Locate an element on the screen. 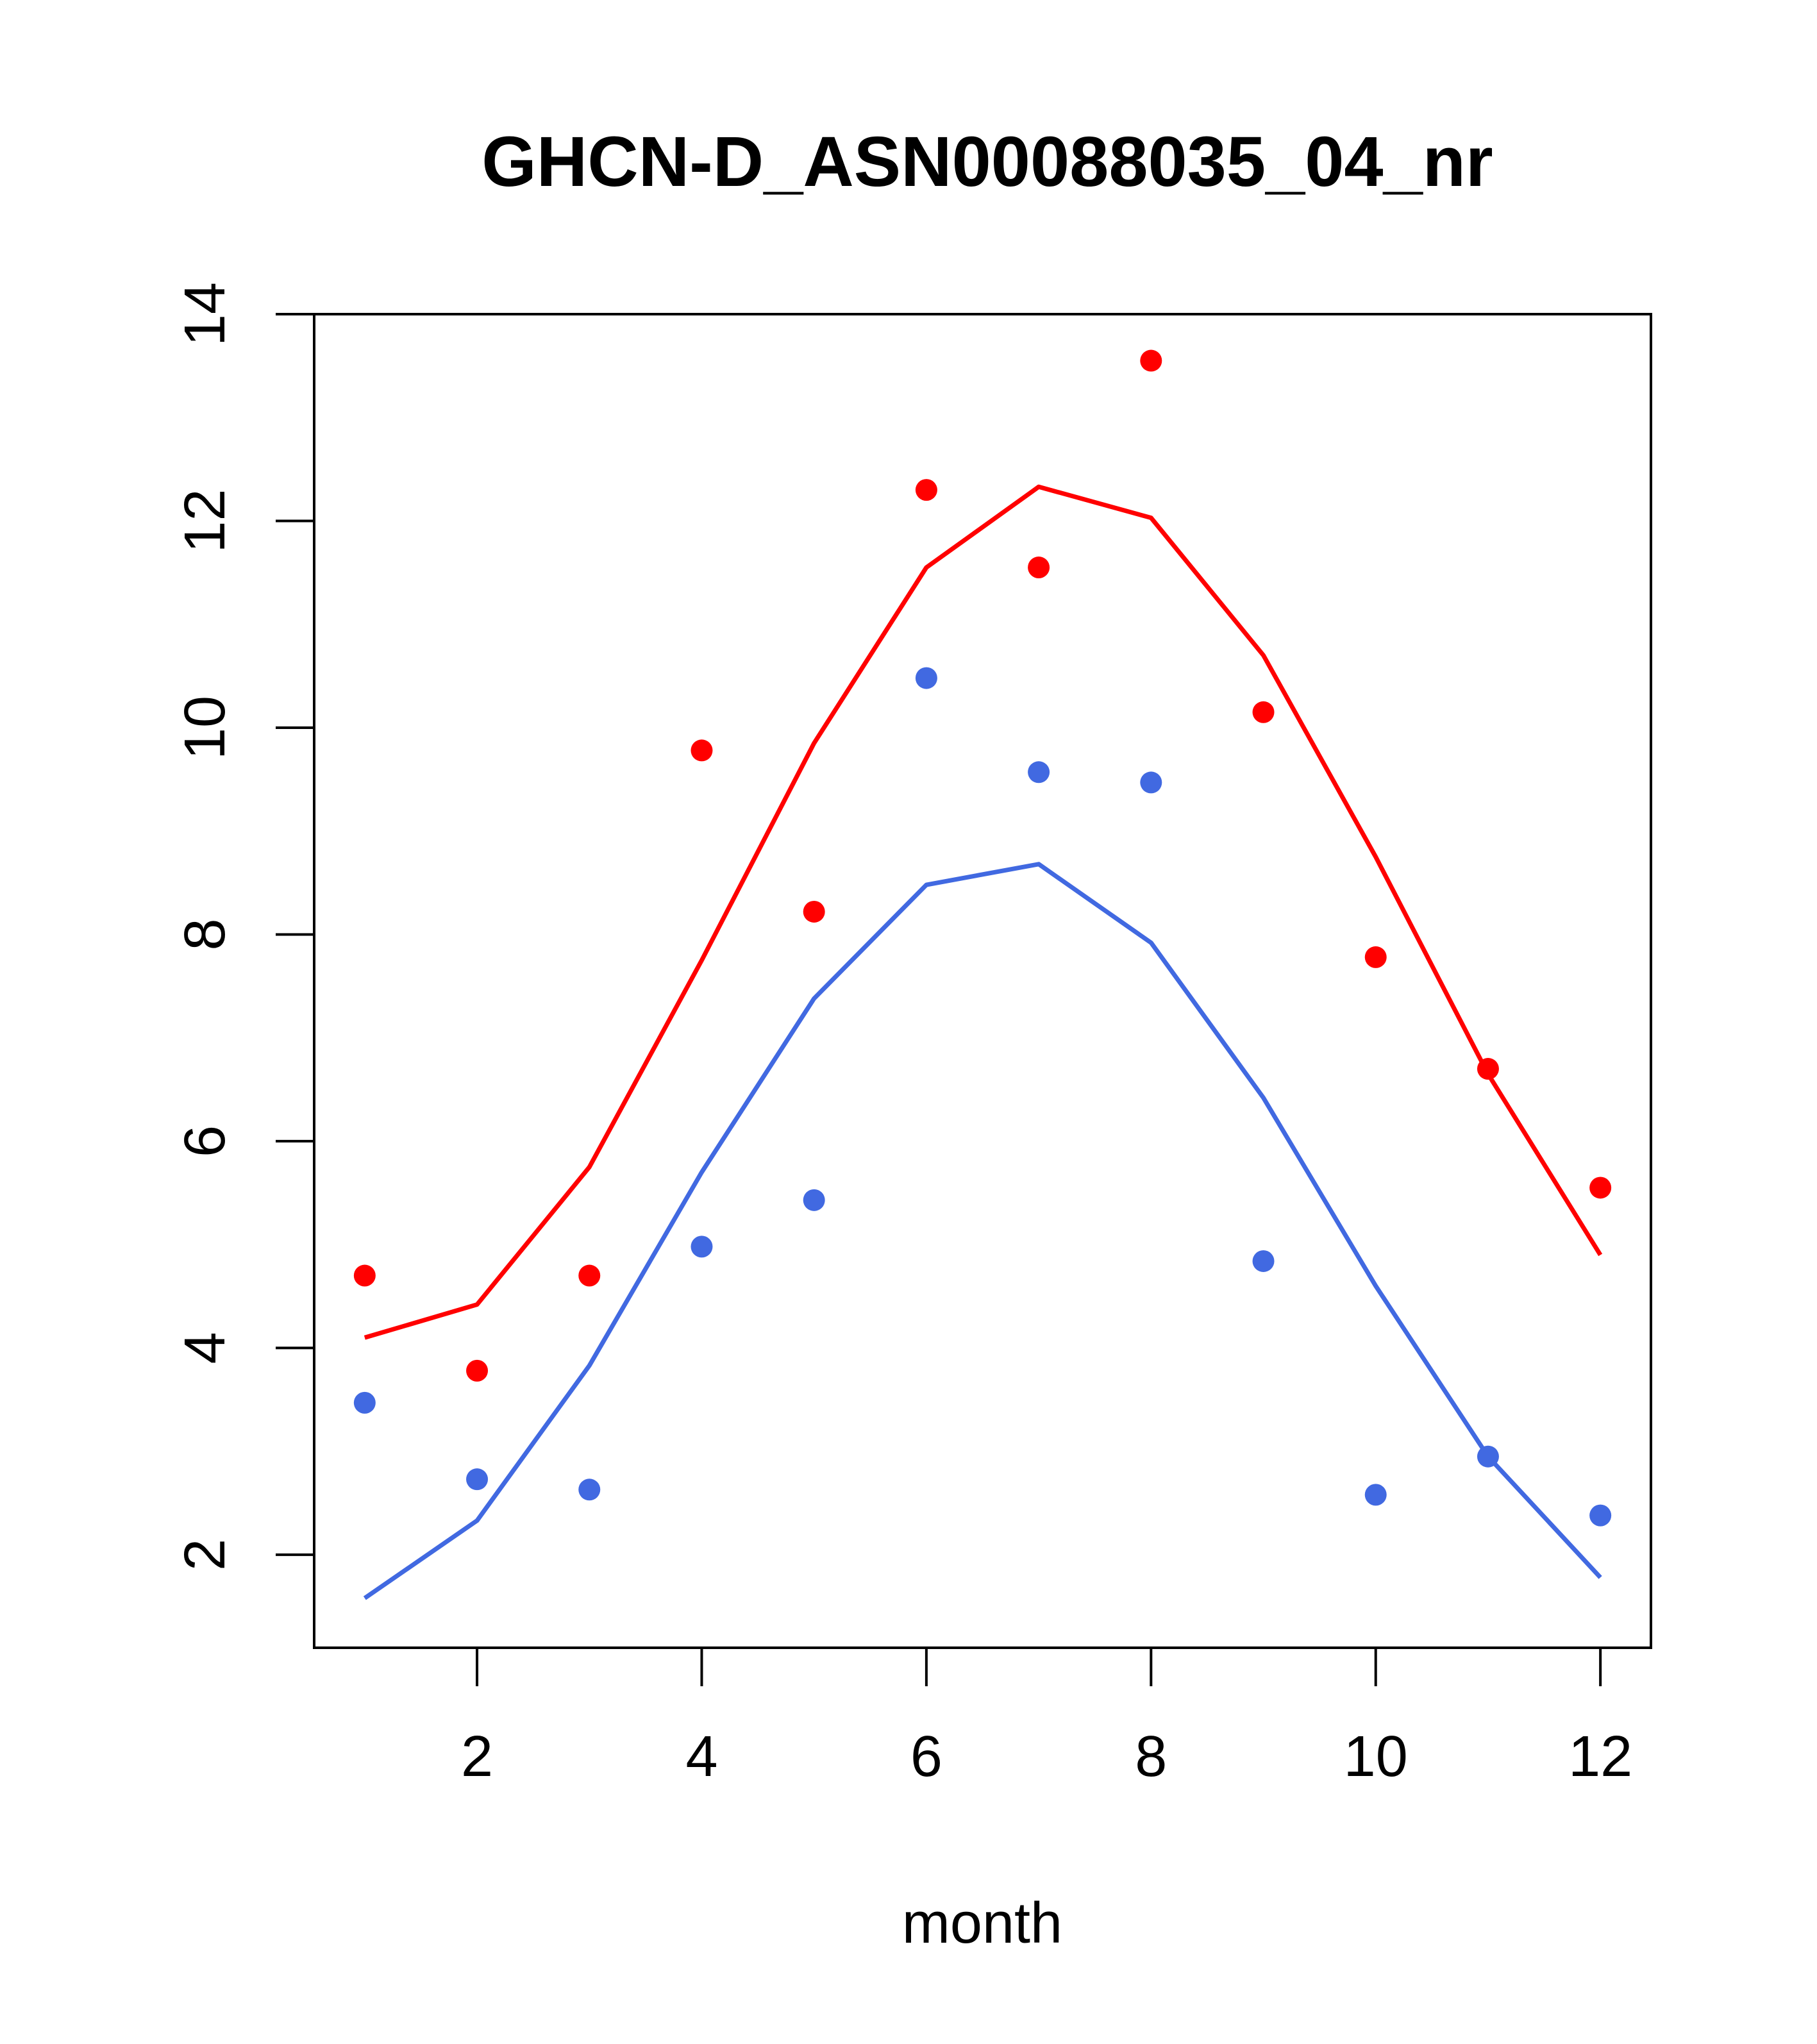 The width and height of the screenshot is (1817, 2044). y-tick-label: 12 is located at coordinates (205, 521).